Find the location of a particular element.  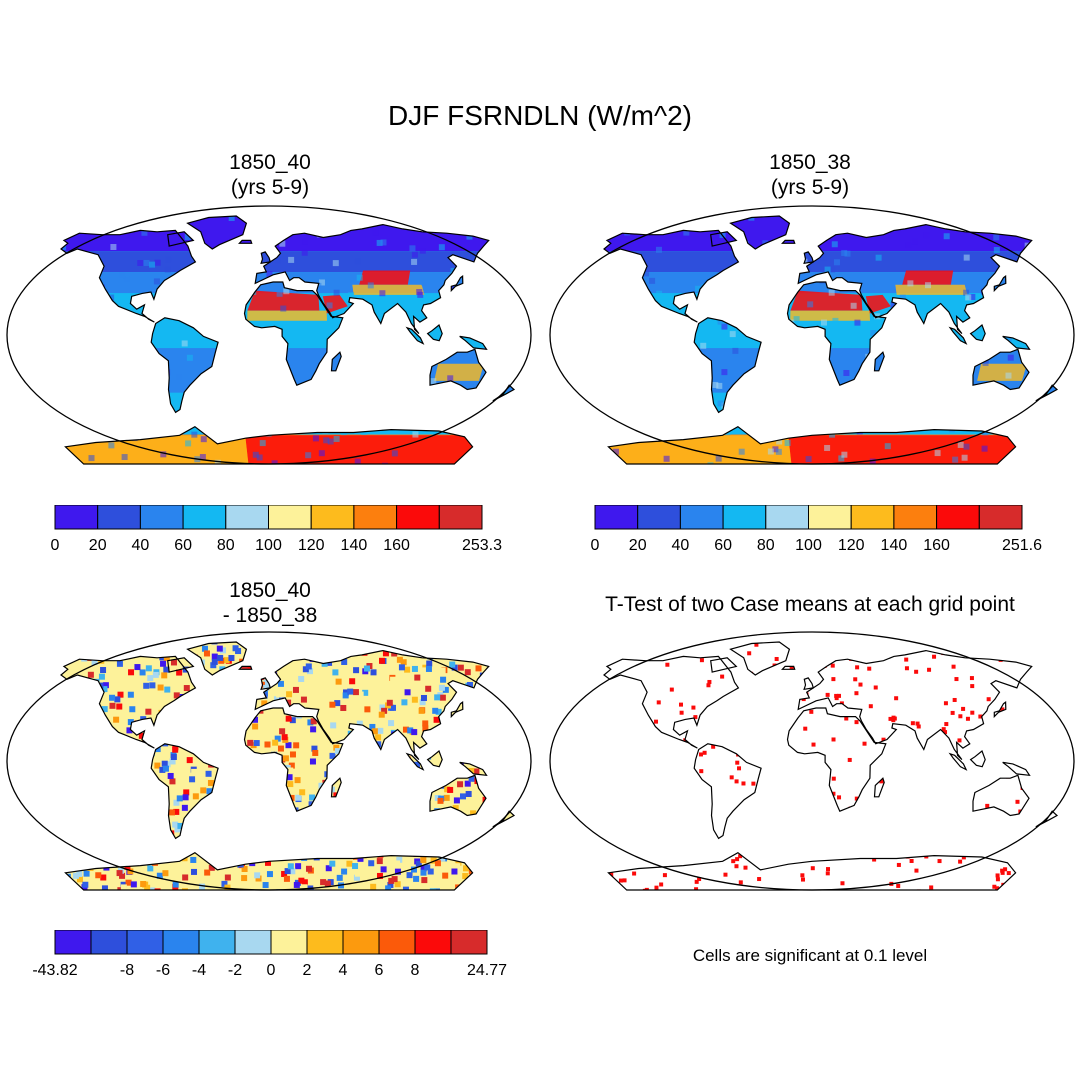

panel-2-title-line1: 1850_38 is located at coordinates (810, 162).